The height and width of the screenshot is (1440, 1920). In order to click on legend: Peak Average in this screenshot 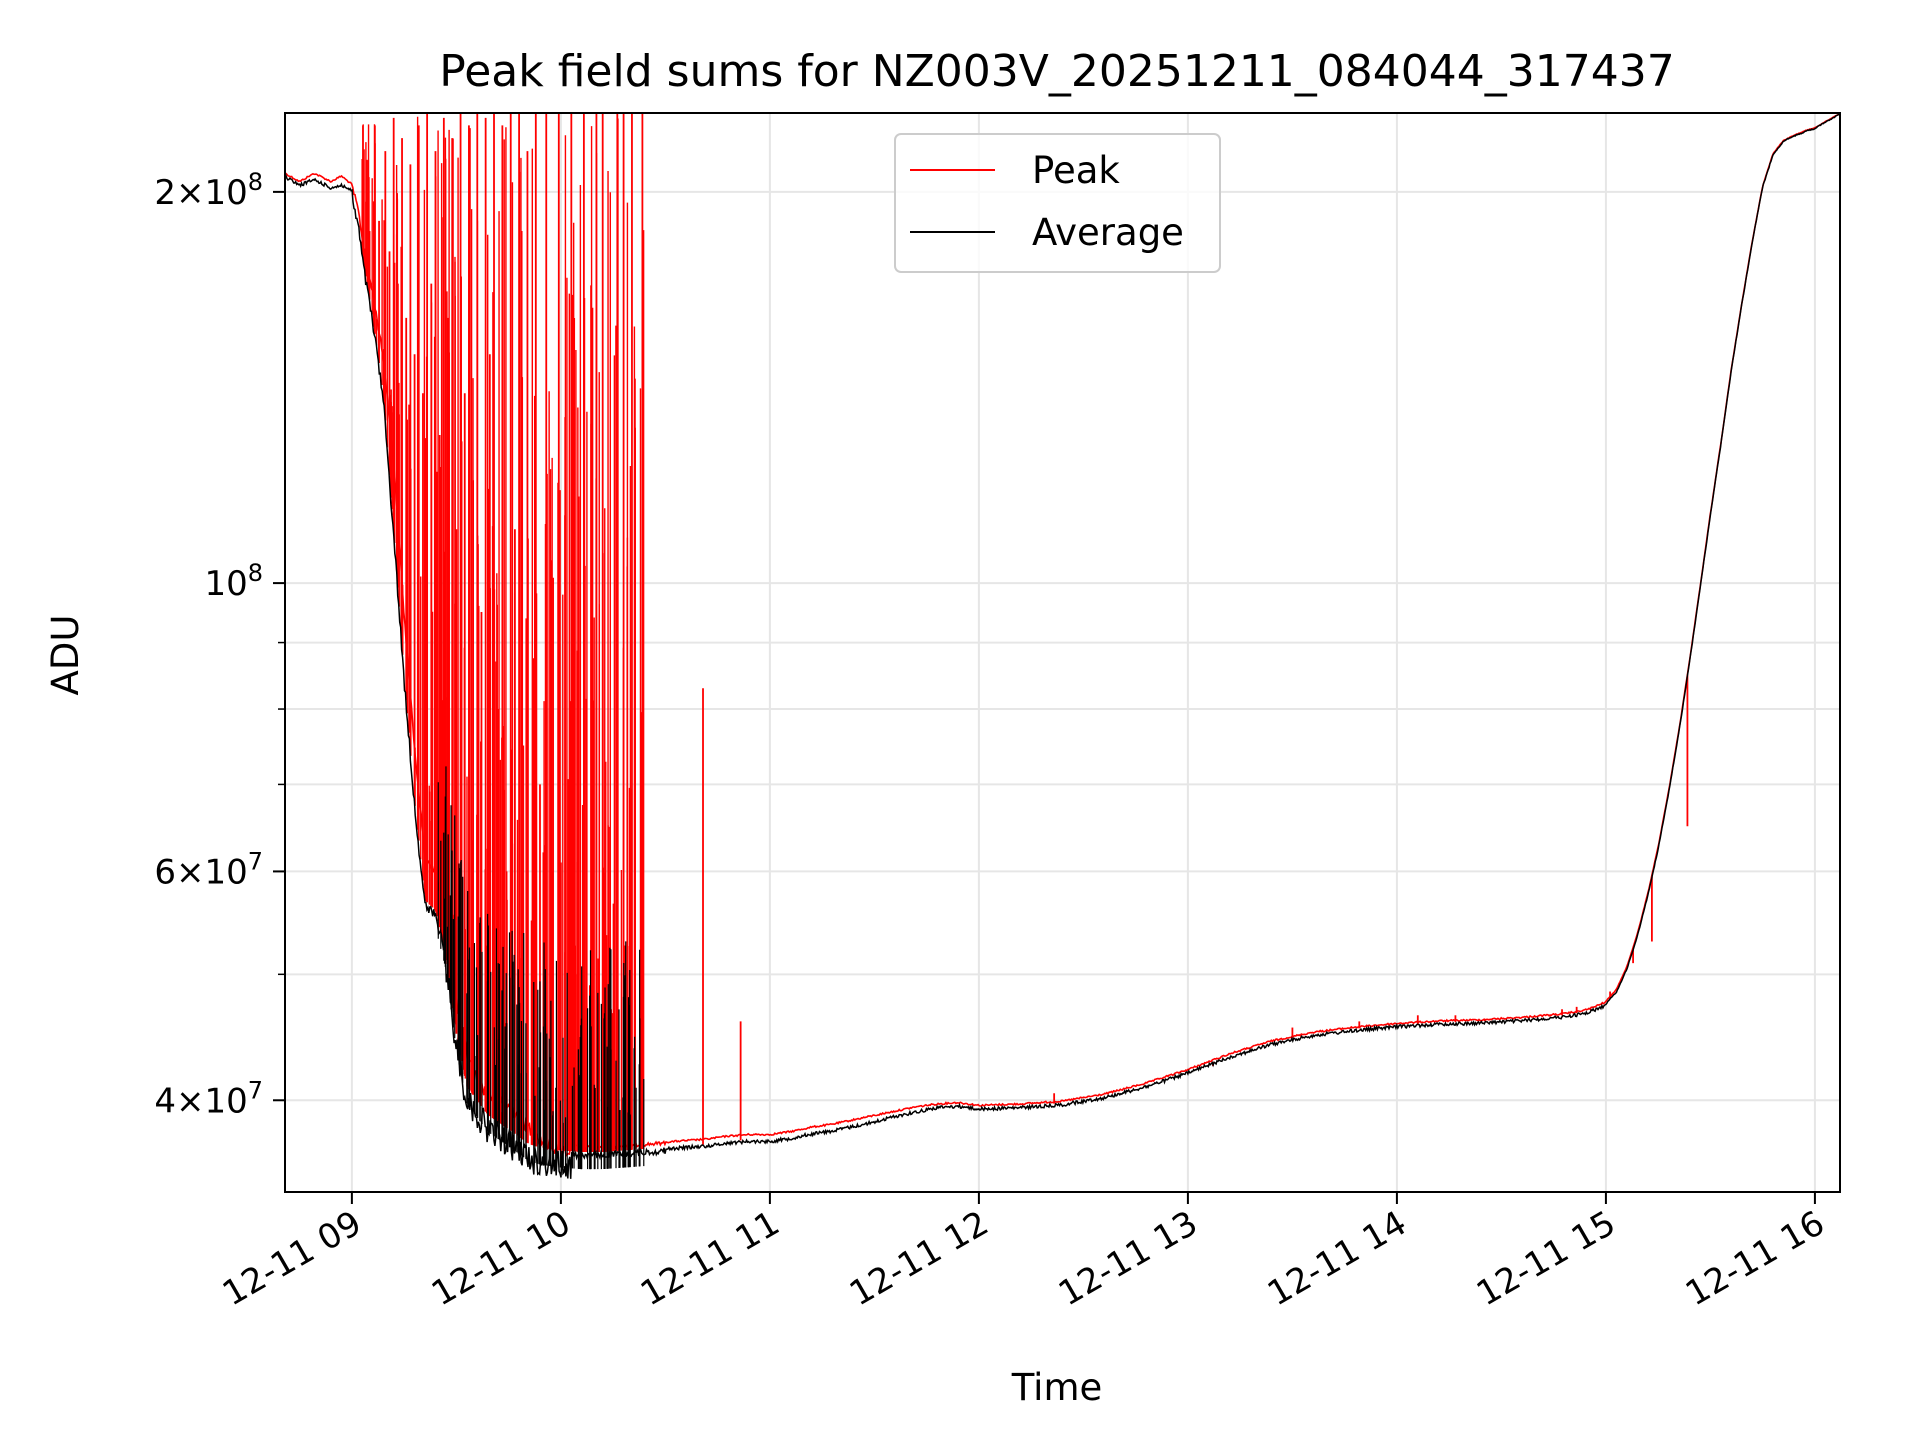, I will do `click(1057, 203)`.